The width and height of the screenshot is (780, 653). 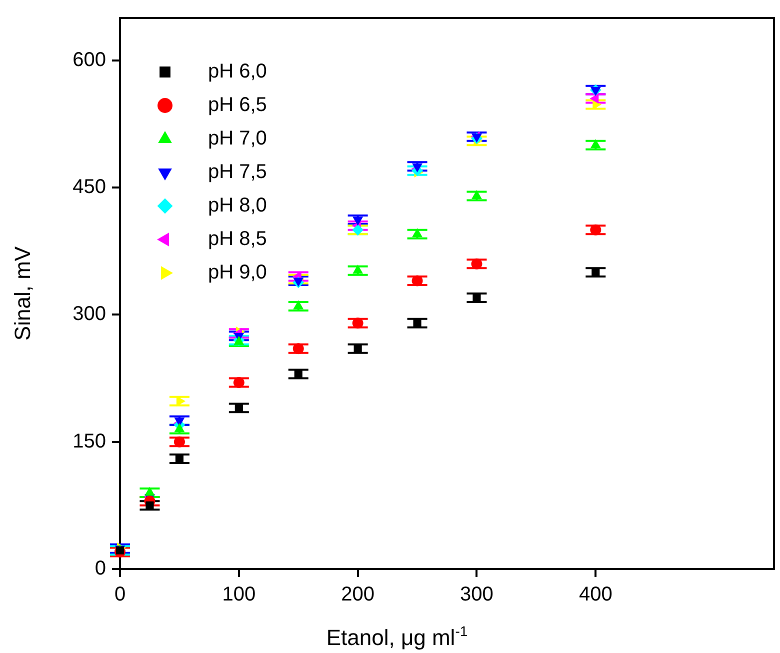 I want to click on legend-label: pH 8,0, so click(x=237, y=205).